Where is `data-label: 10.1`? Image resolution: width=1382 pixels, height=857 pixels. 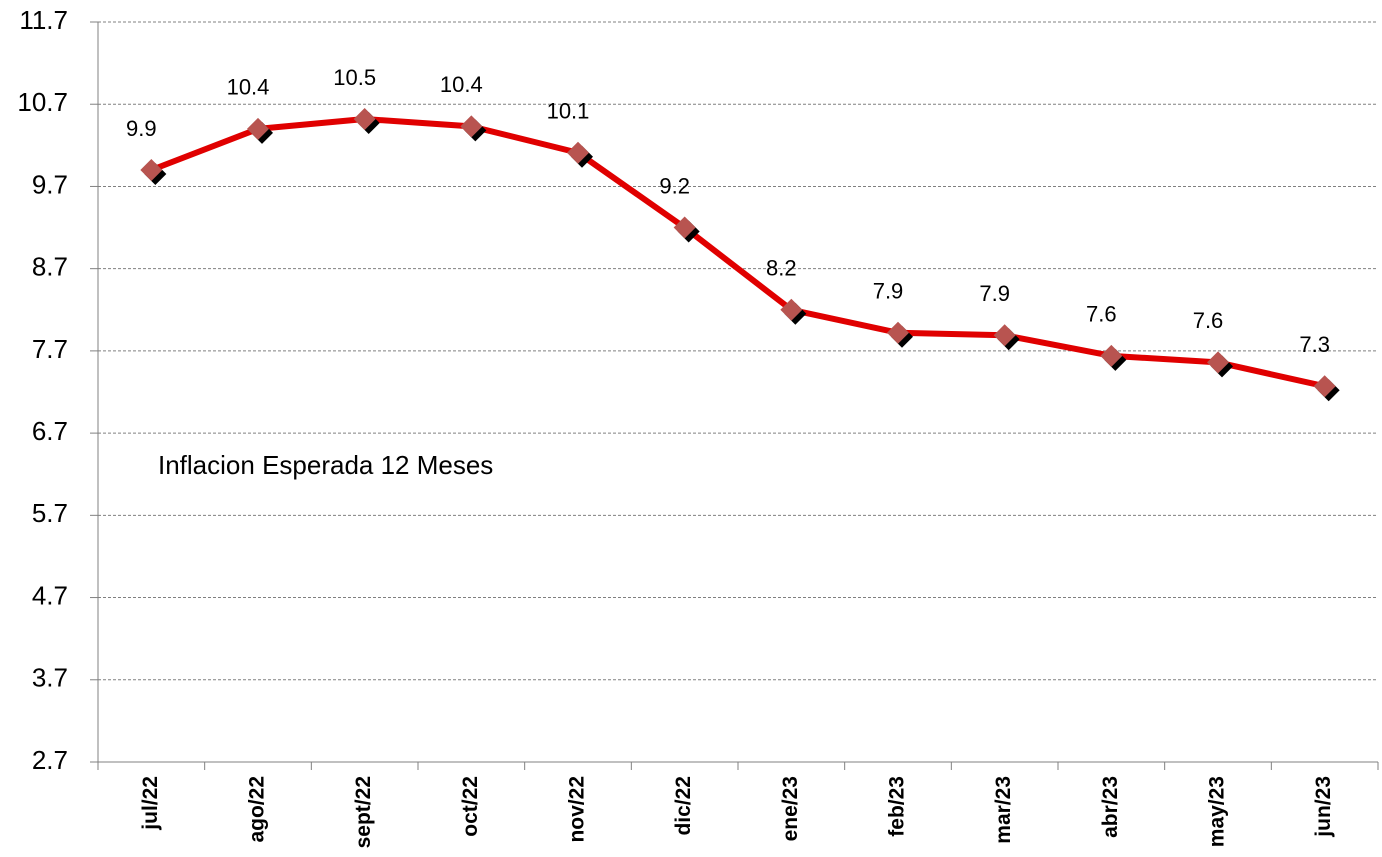 data-label: 10.1 is located at coordinates (568, 111).